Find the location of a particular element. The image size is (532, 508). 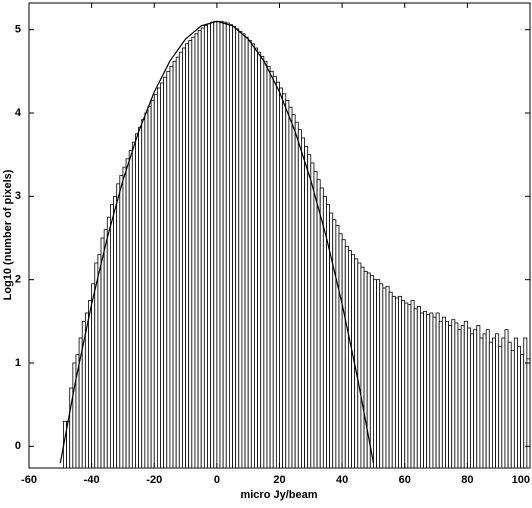

x-tick-label: 60 is located at coordinates (405, 480).